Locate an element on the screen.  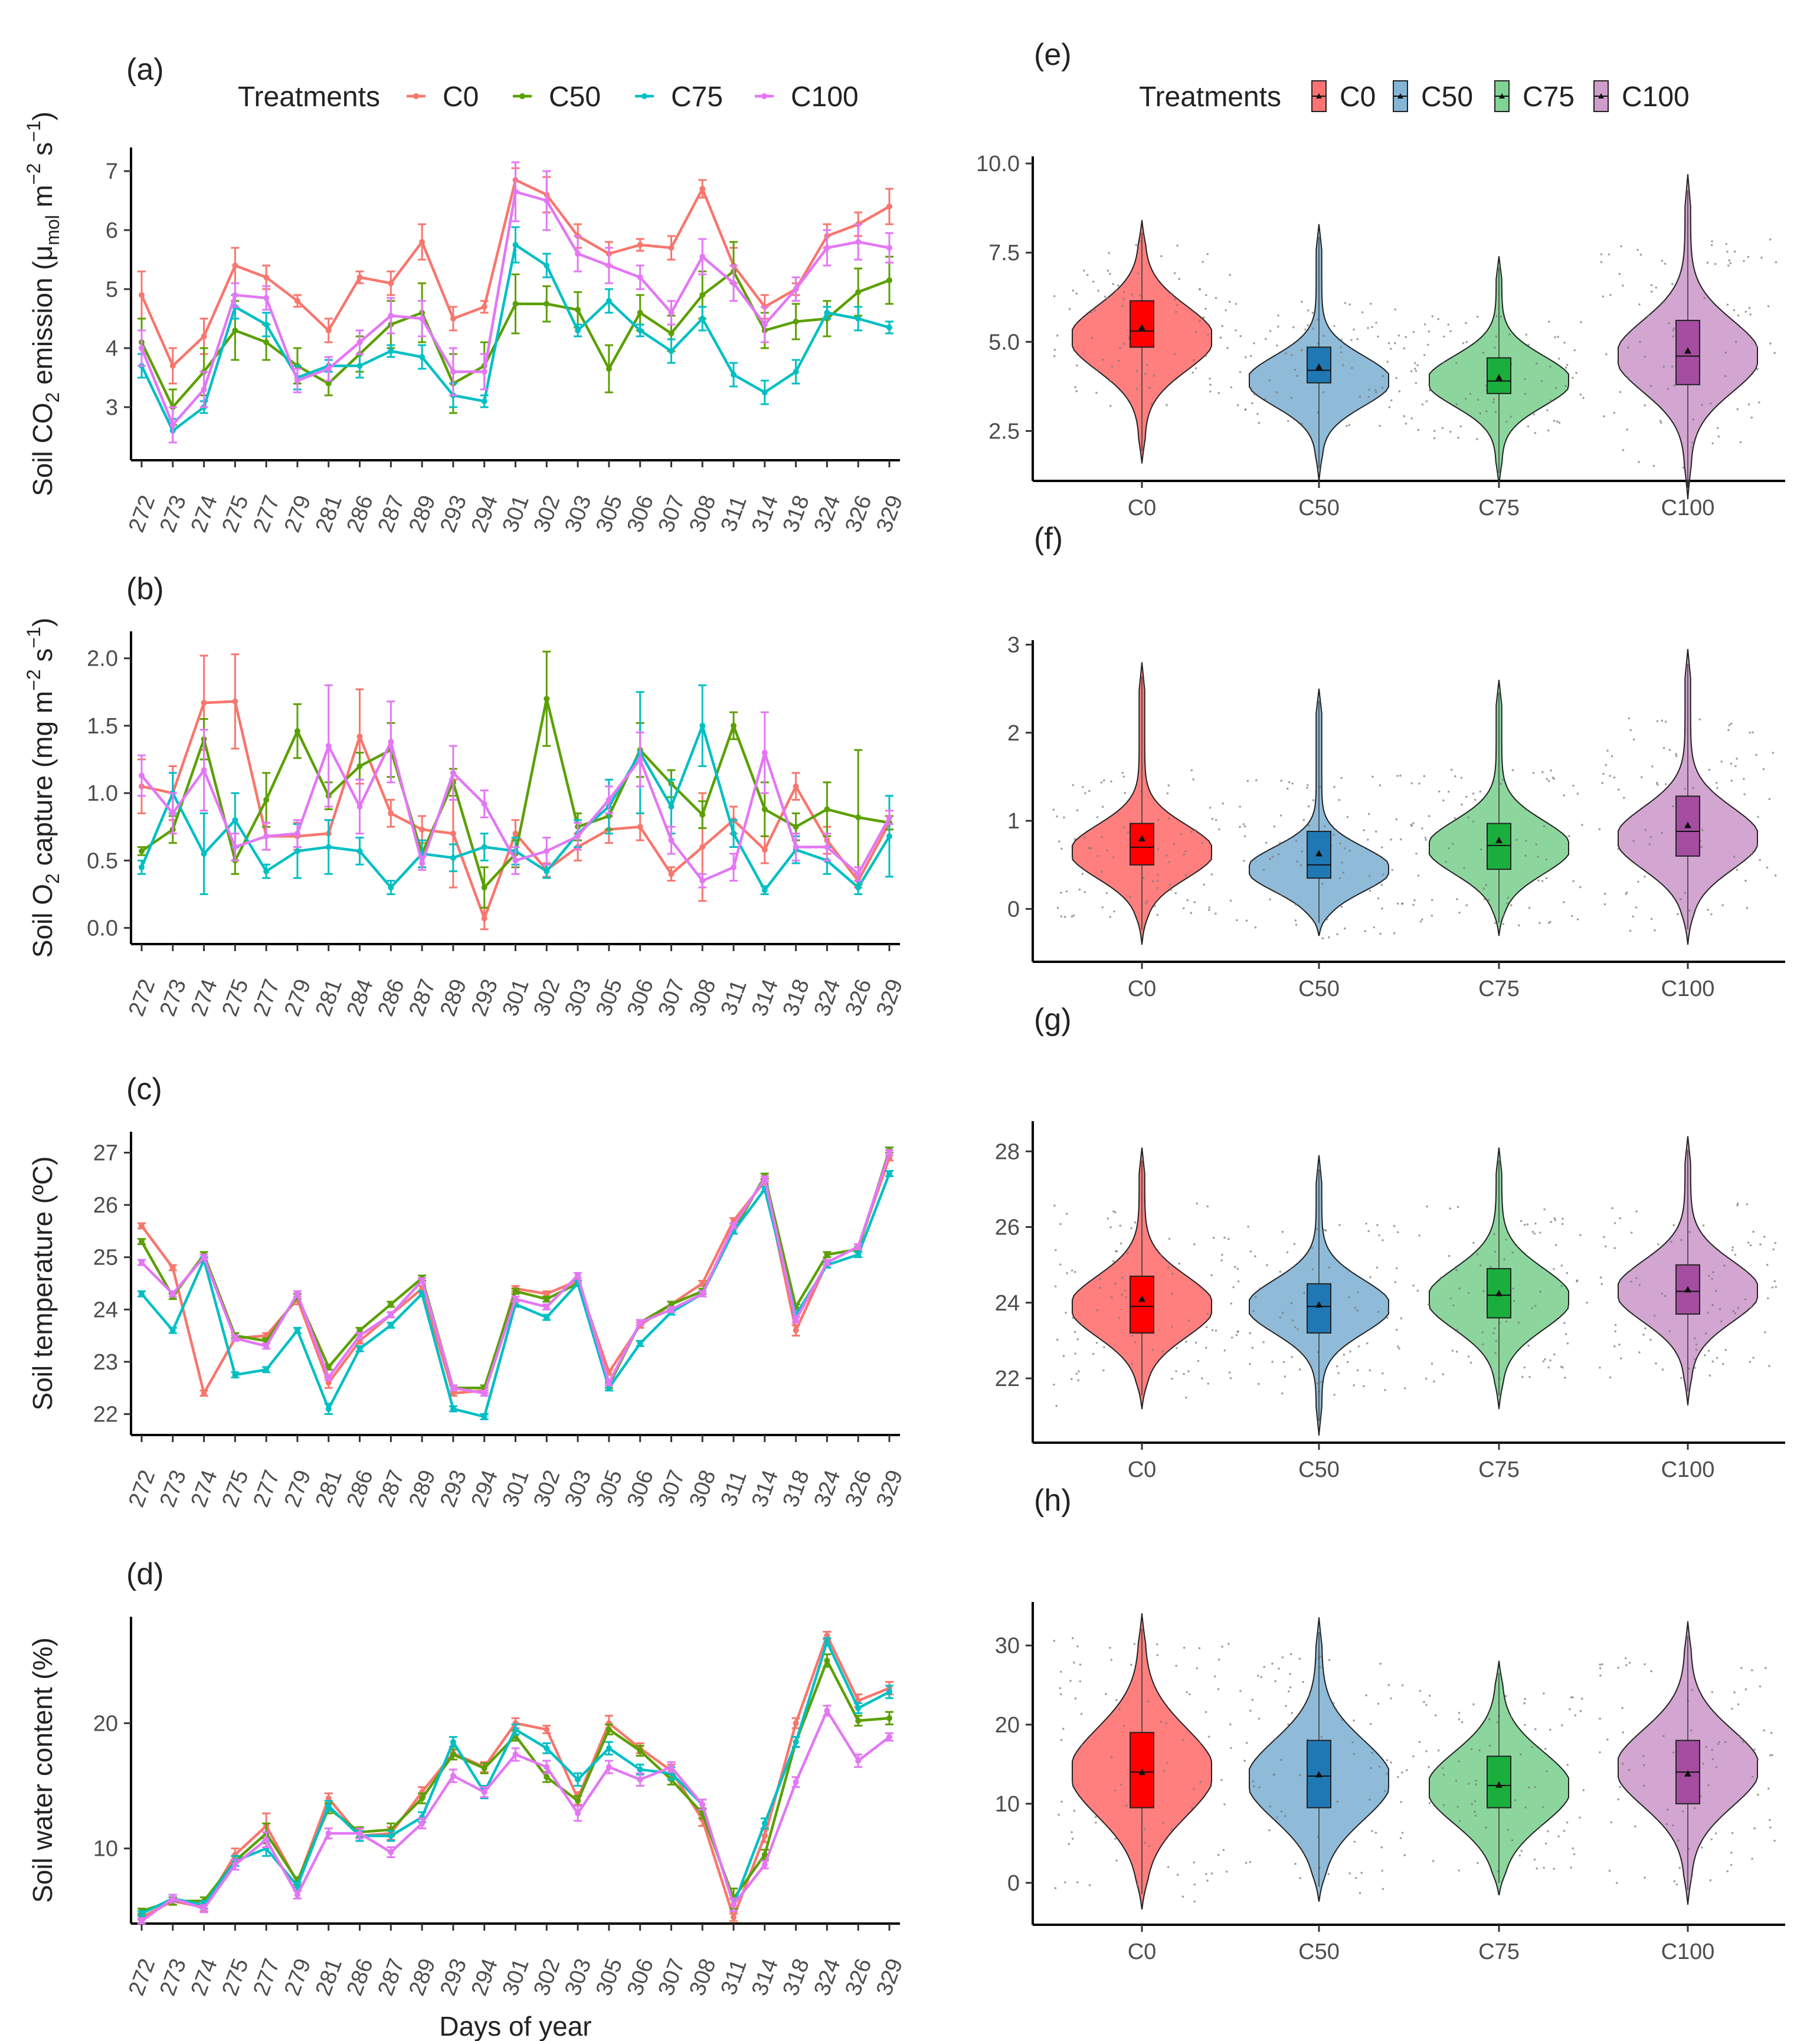
violin-legend: Treatments C0 C50 C75 C100 is located at coordinates (1414, 97).